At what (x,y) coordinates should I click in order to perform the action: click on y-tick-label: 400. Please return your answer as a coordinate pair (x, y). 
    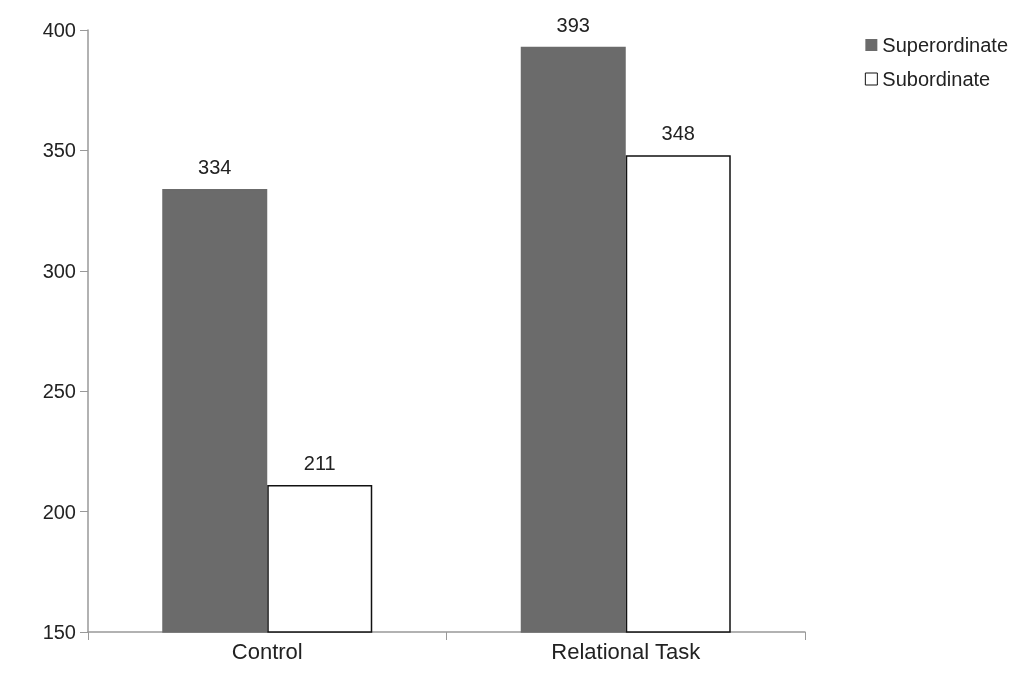
    Looking at the image, I should click on (59, 30).